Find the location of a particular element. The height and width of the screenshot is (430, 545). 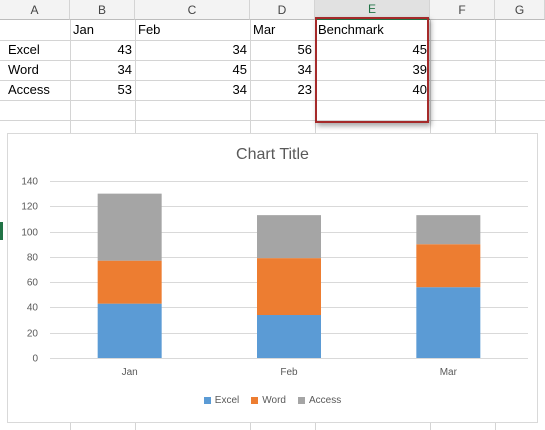

y-tick-label: 60 is located at coordinates (33, 283).